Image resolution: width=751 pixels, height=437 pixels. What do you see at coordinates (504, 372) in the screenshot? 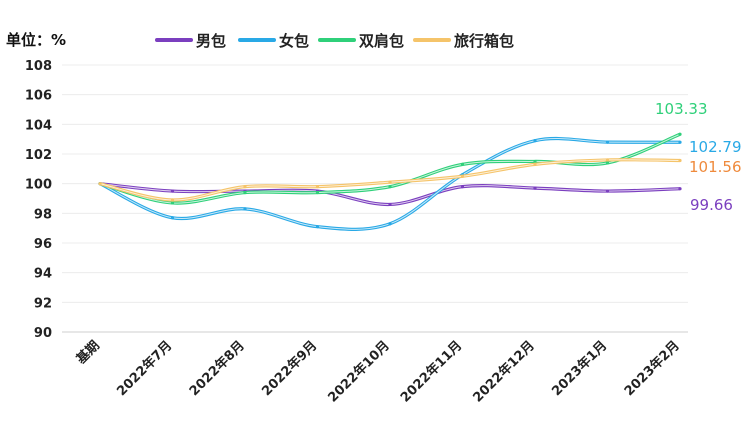
I see `x-tick-label: 2022年12月` at bounding box center [504, 372].